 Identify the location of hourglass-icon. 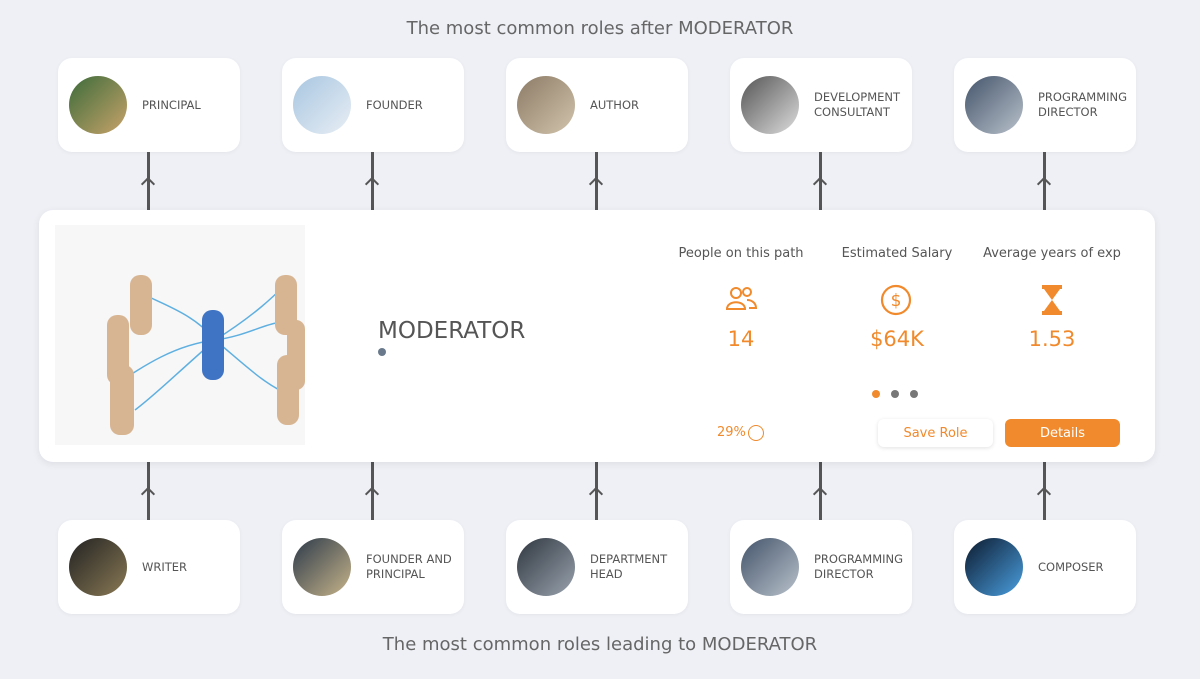
(1052, 300).